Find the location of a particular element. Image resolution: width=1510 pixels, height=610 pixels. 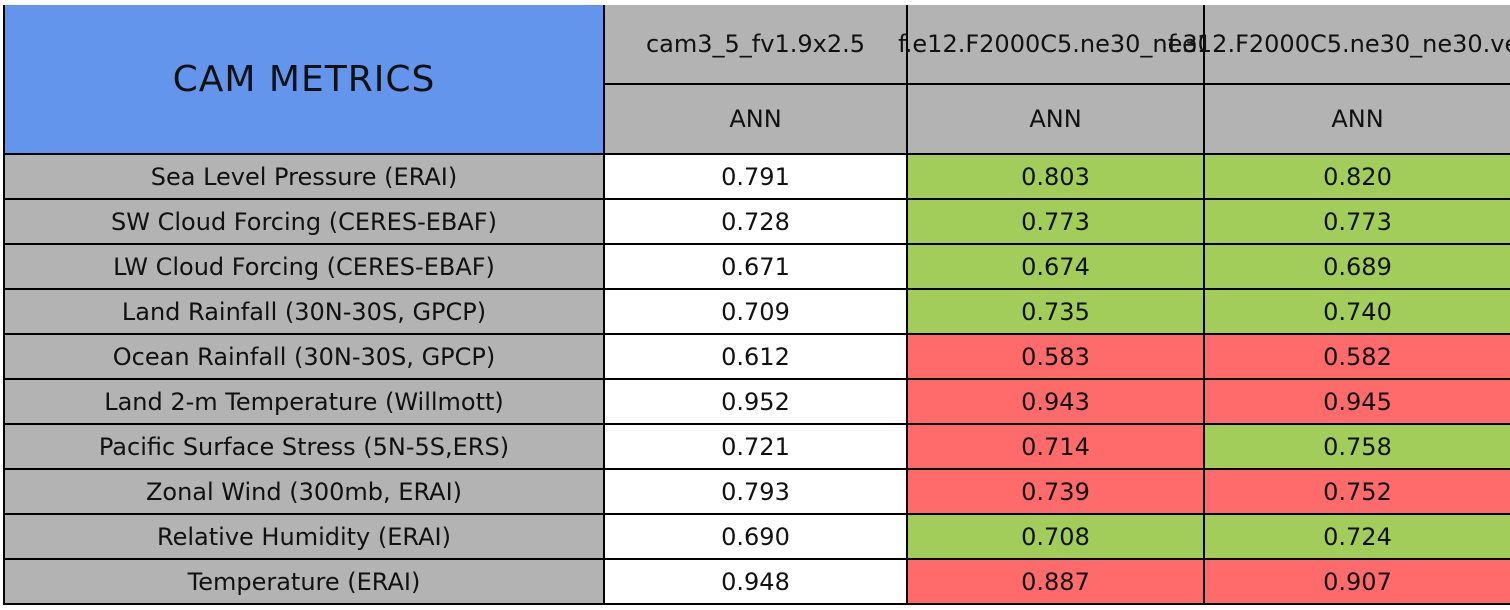

metric-value: 0.943 is located at coordinates (1056, 402).